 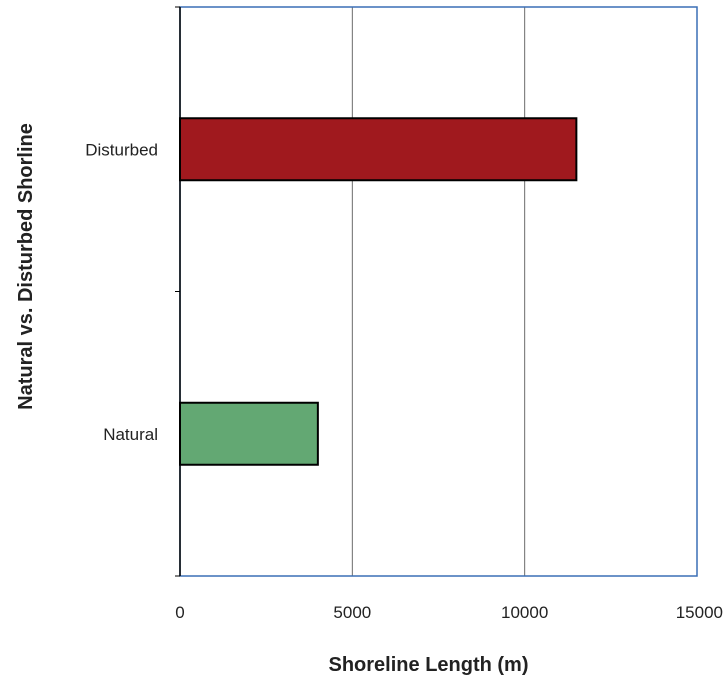 I want to click on x-tick-label: 0, so click(x=179, y=612).